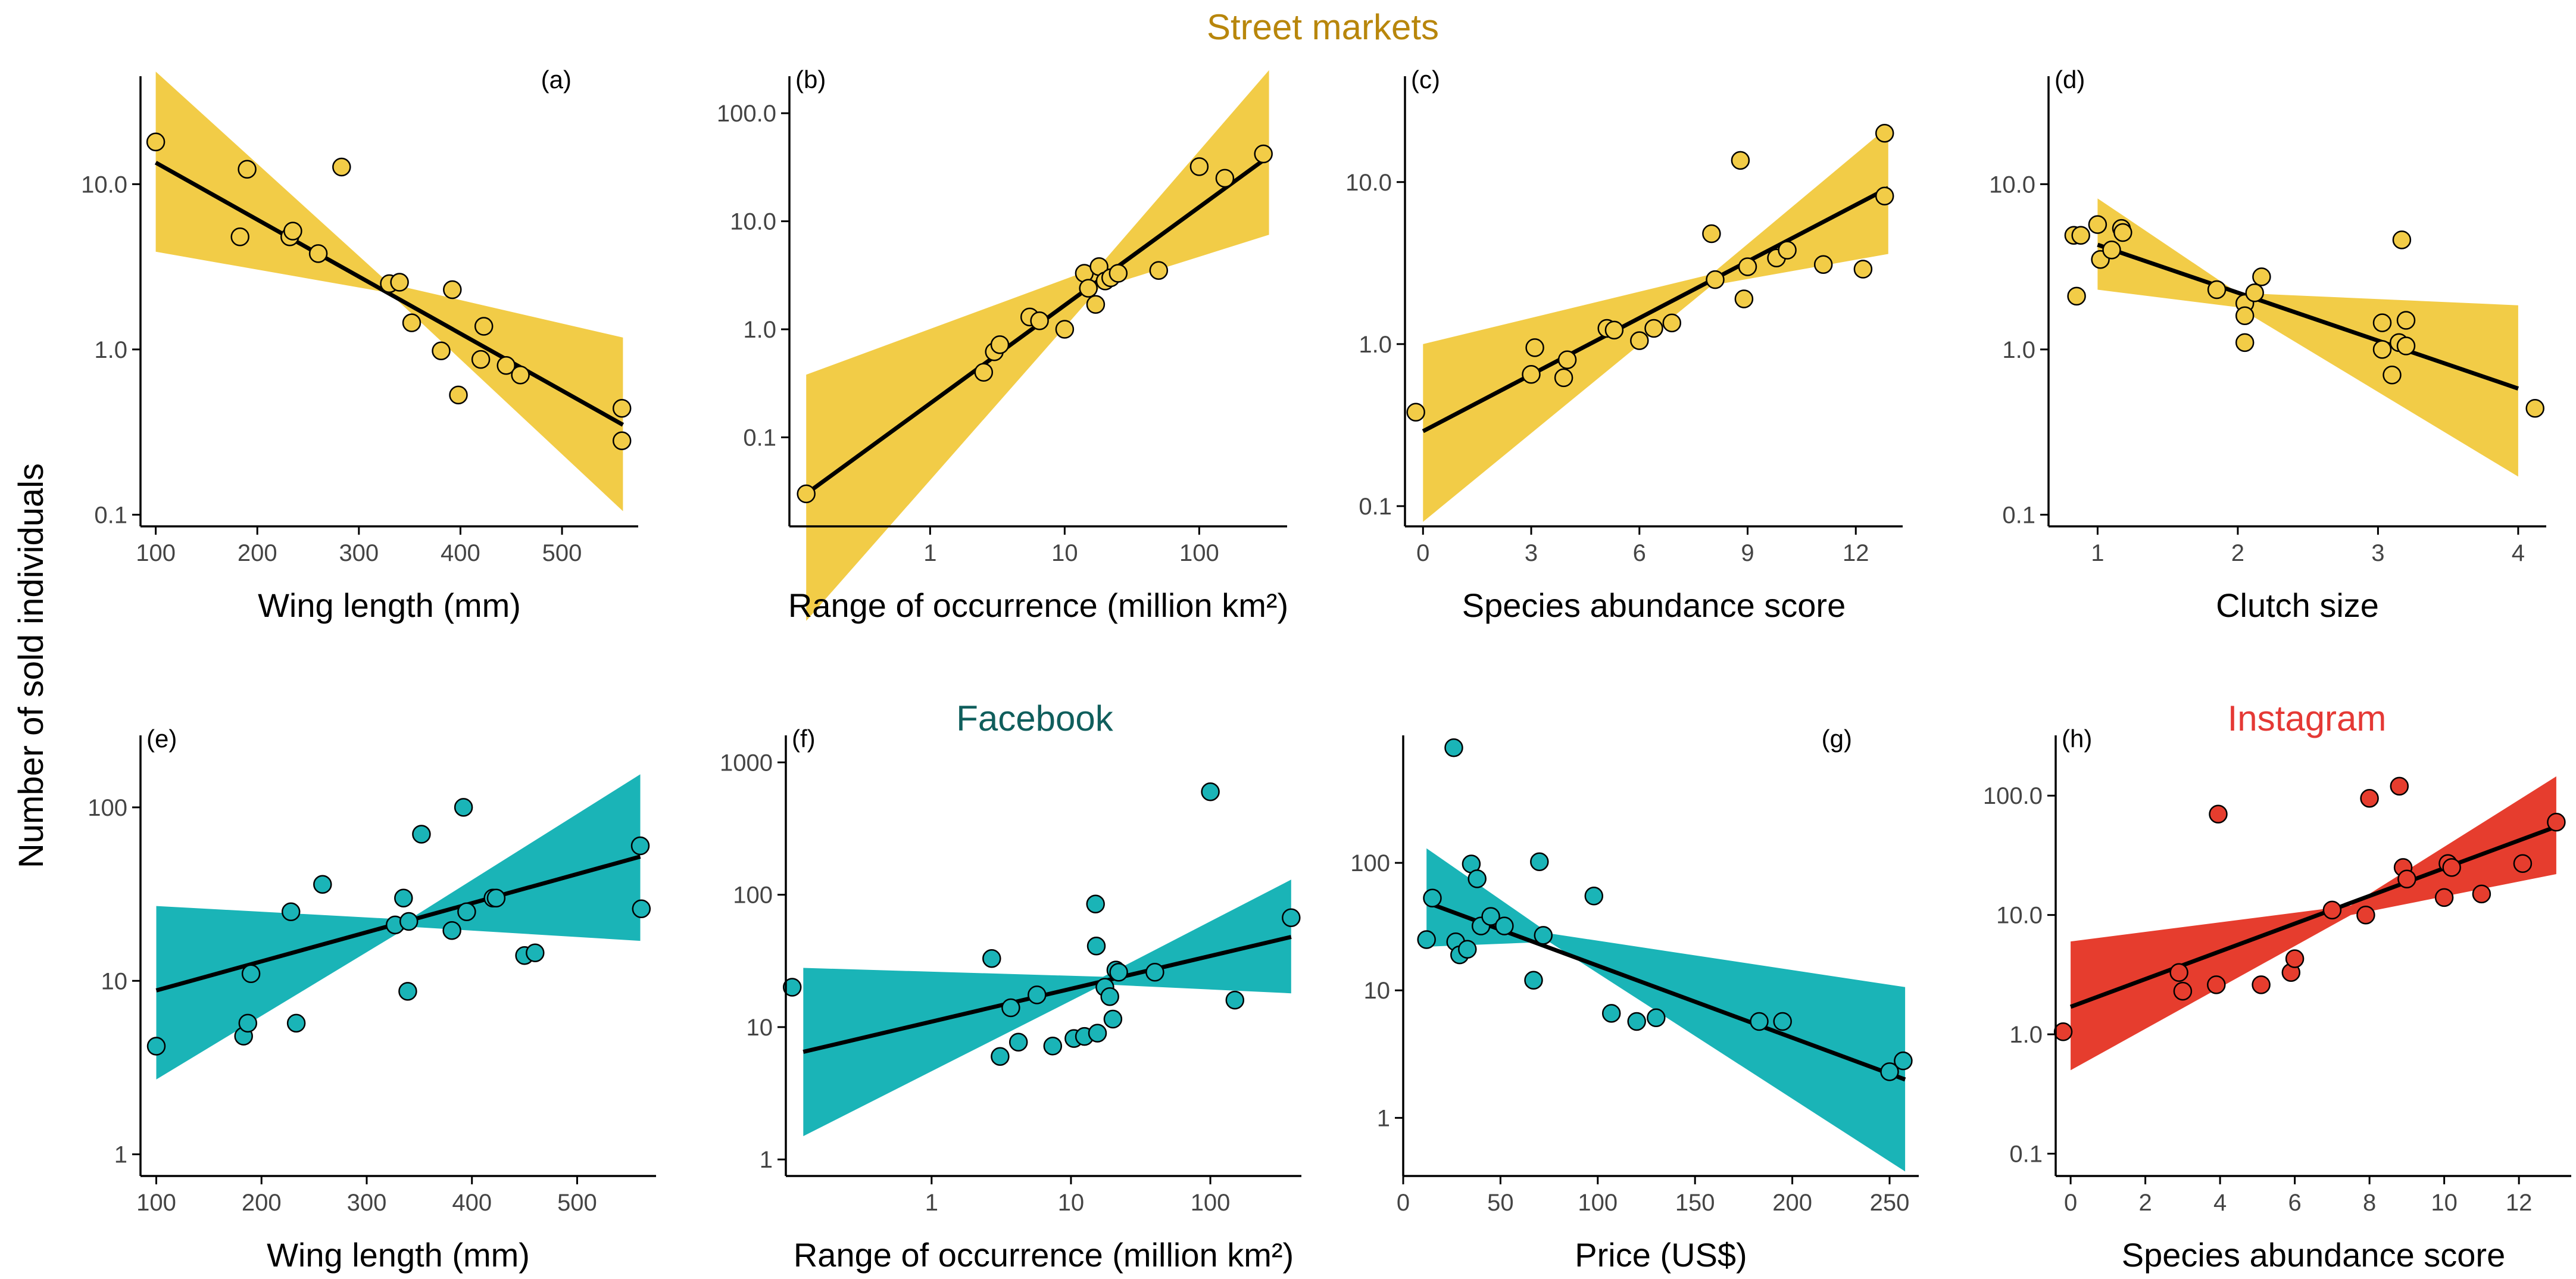 Image resolution: width=2576 pixels, height=1279 pixels. I want to click on panel-b-label: (b), so click(810, 79).